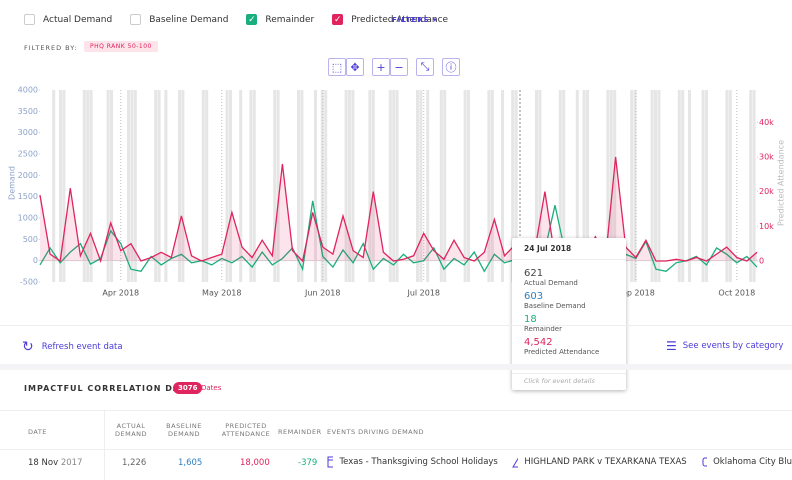 The height and width of the screenshot is (480, 792). I want to click on y-tick-label: -500, so click(29, 282).